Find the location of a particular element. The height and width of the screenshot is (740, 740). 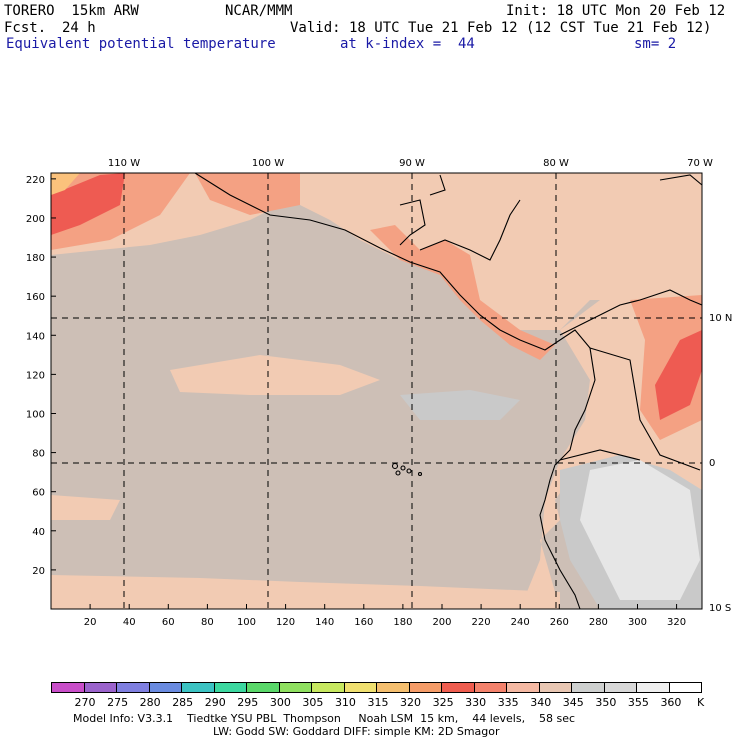

colorbar-label: 305 is located at coordinates (313, 702).